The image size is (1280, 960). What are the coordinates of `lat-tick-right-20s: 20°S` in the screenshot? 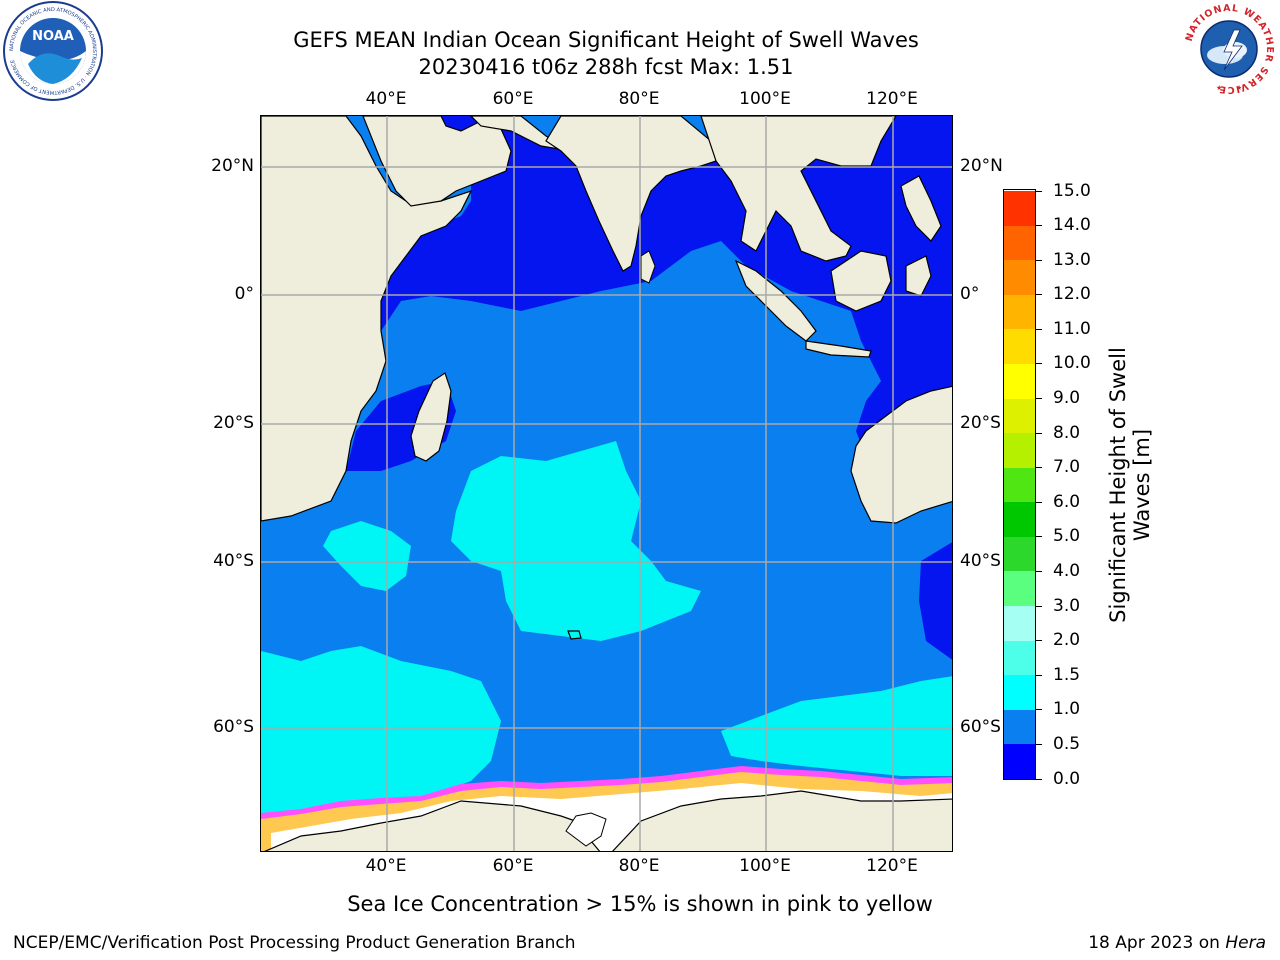 It's located at (980, 423).